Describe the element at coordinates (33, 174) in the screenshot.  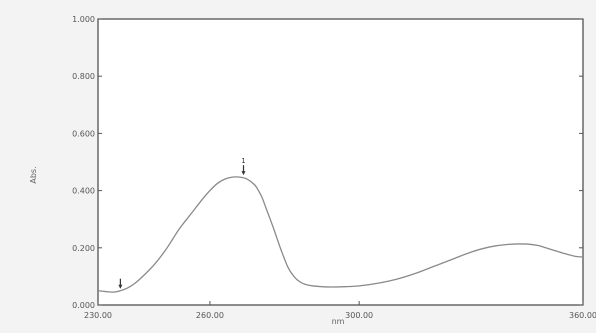
I see `y-axis-title: Abs.` at that location.